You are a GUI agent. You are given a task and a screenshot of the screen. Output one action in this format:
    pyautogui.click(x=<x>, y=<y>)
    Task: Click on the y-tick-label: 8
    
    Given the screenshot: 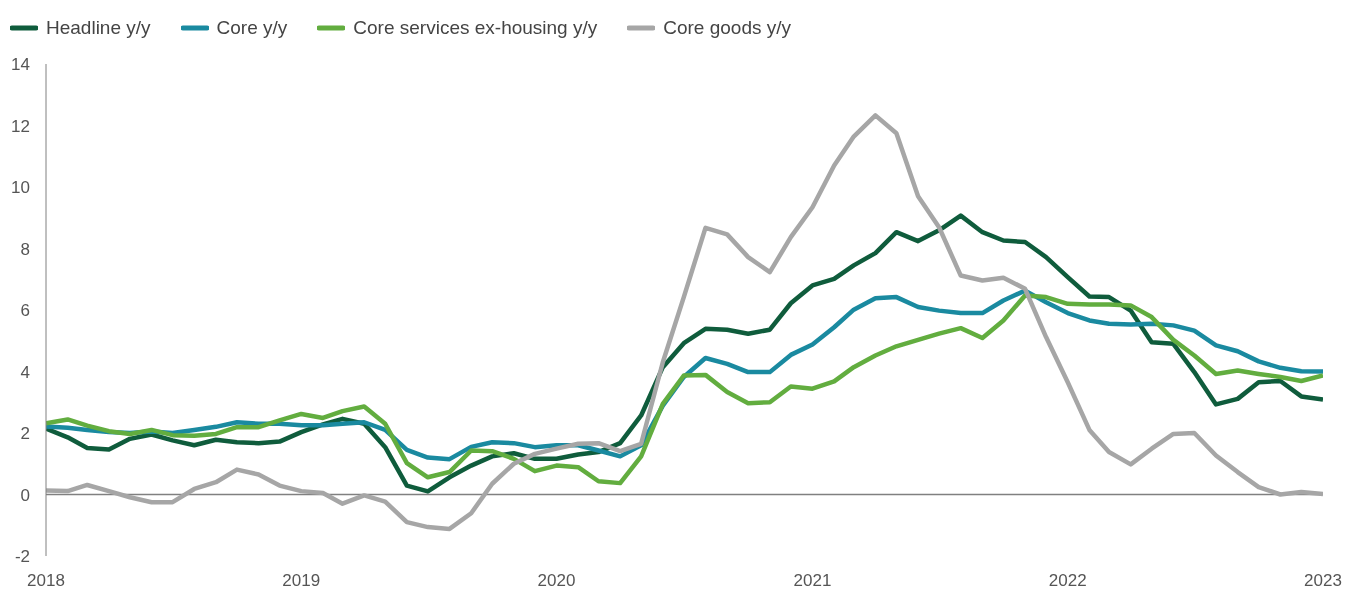 What is the action you would take?
    pyautogui.click(x=25, y=249)
    